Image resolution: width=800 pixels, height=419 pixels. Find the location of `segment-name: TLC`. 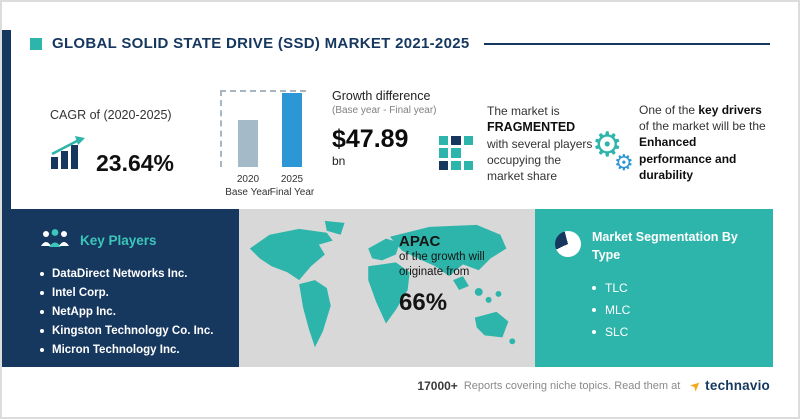

segment-name: TLC is located at coordinates (616, 288).